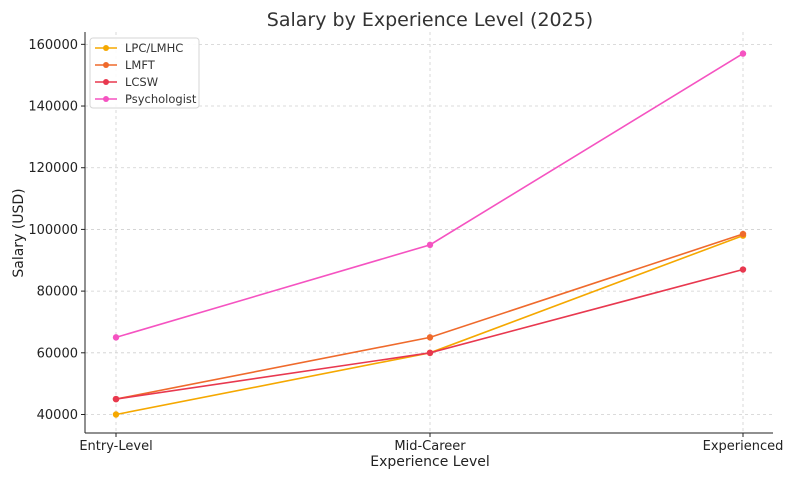  What do you see at coordinates (53, 168) in the screenshot?
I see `y-tick-label: 120000` at bounding box center [53, 168].